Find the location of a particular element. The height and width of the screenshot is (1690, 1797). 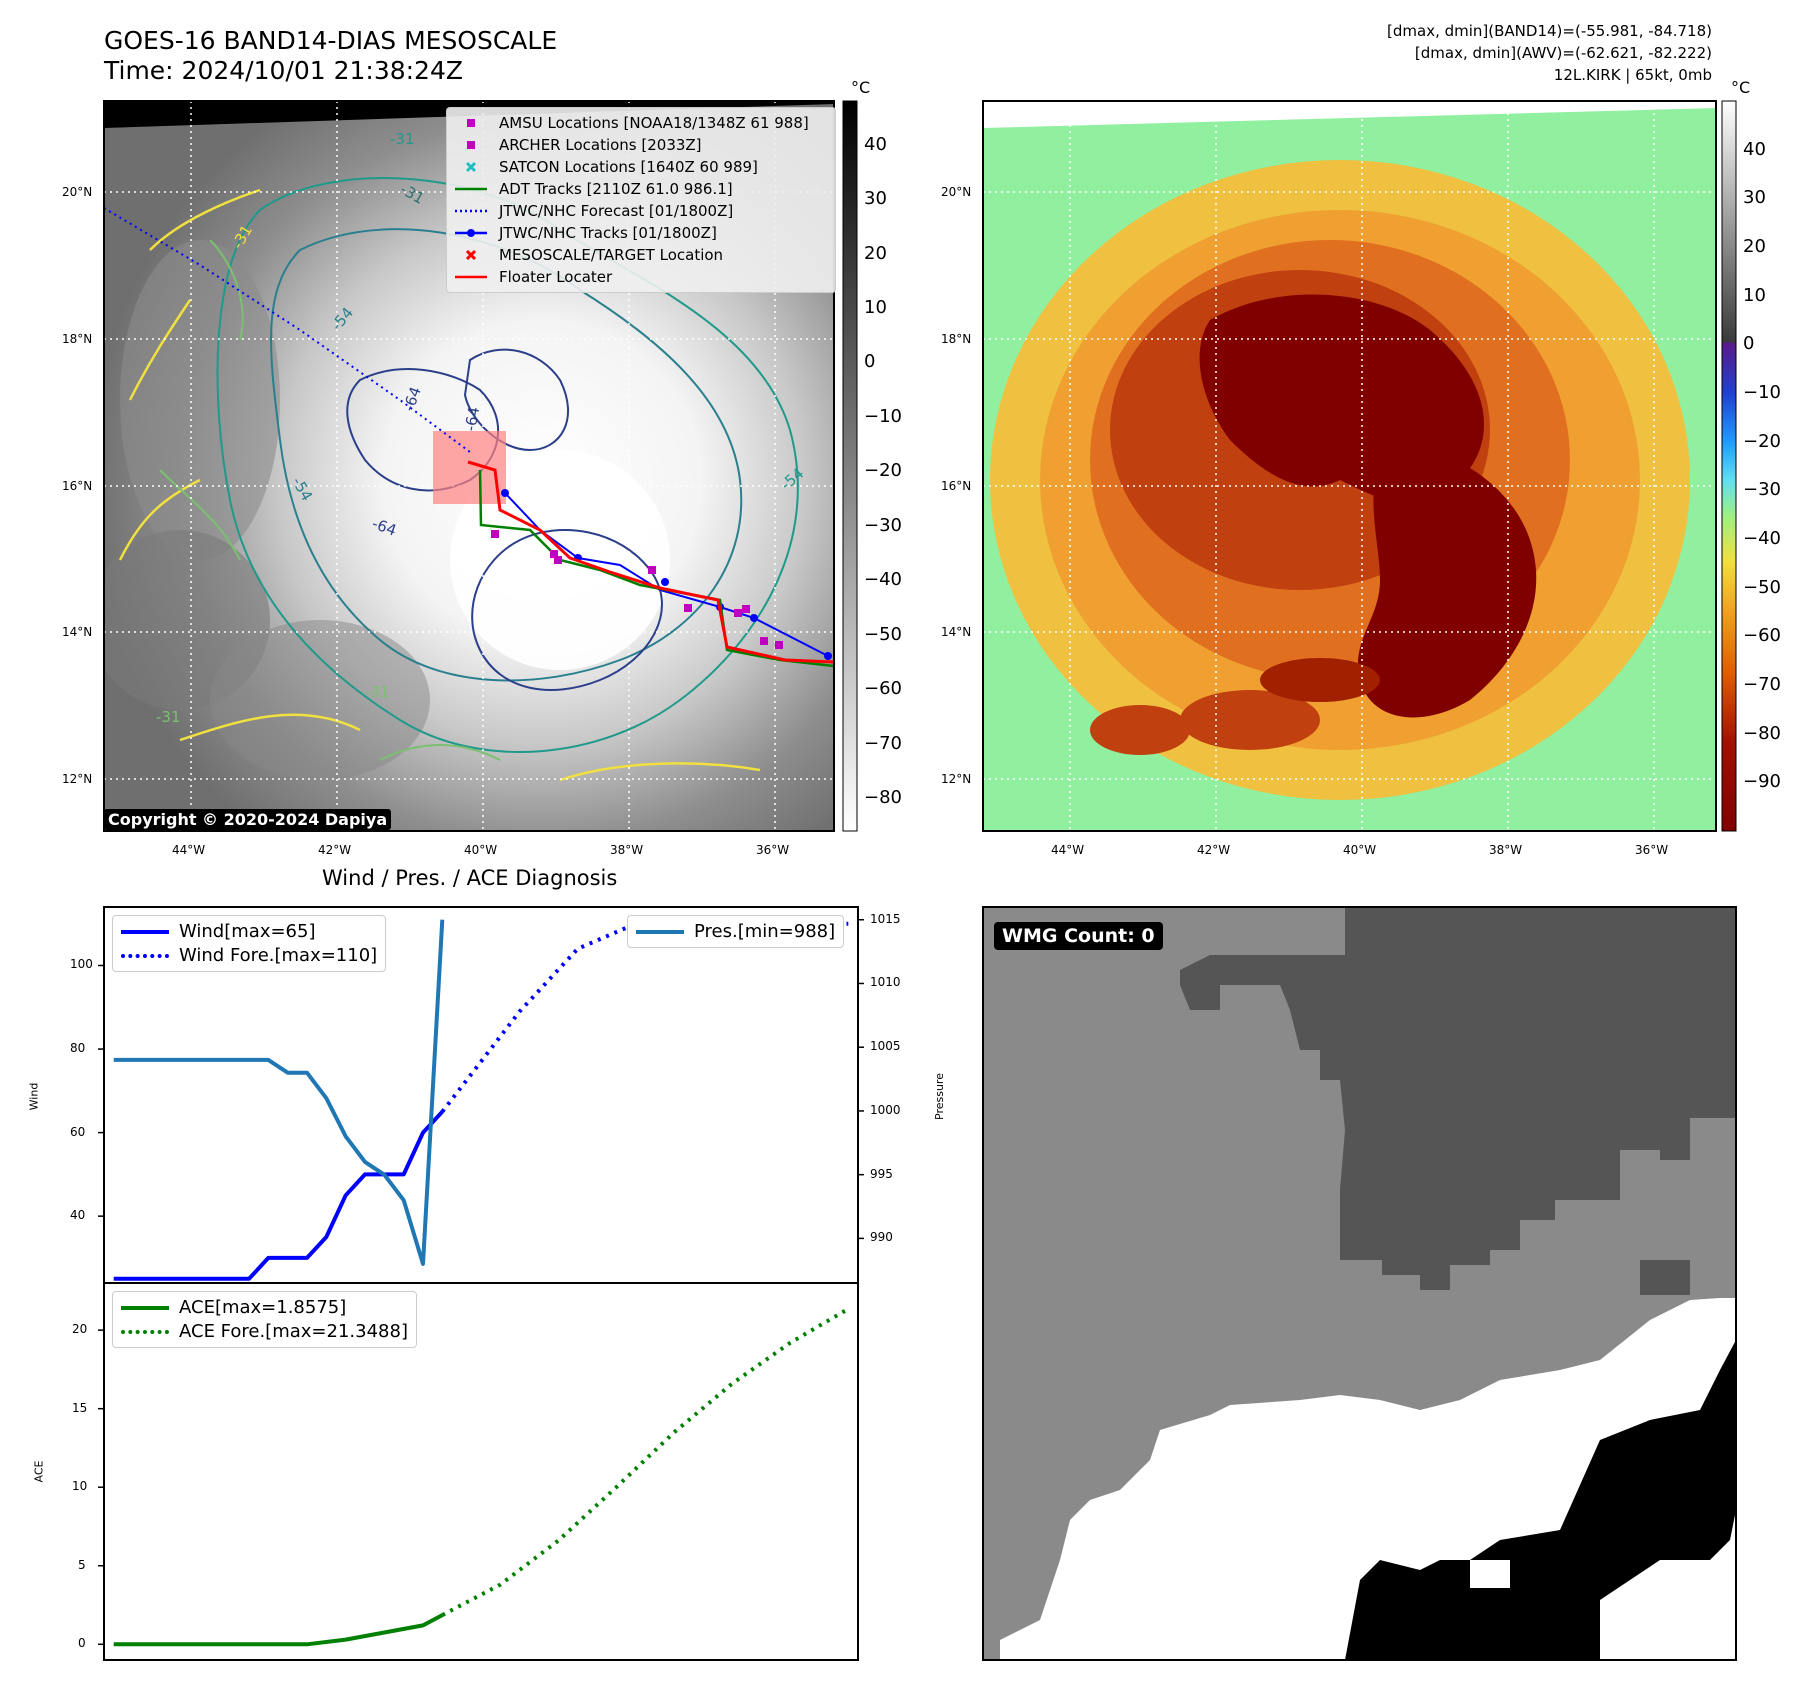

map-legend-item: ARCHER Locations [2033Z] is located at coordinates (641, 145).